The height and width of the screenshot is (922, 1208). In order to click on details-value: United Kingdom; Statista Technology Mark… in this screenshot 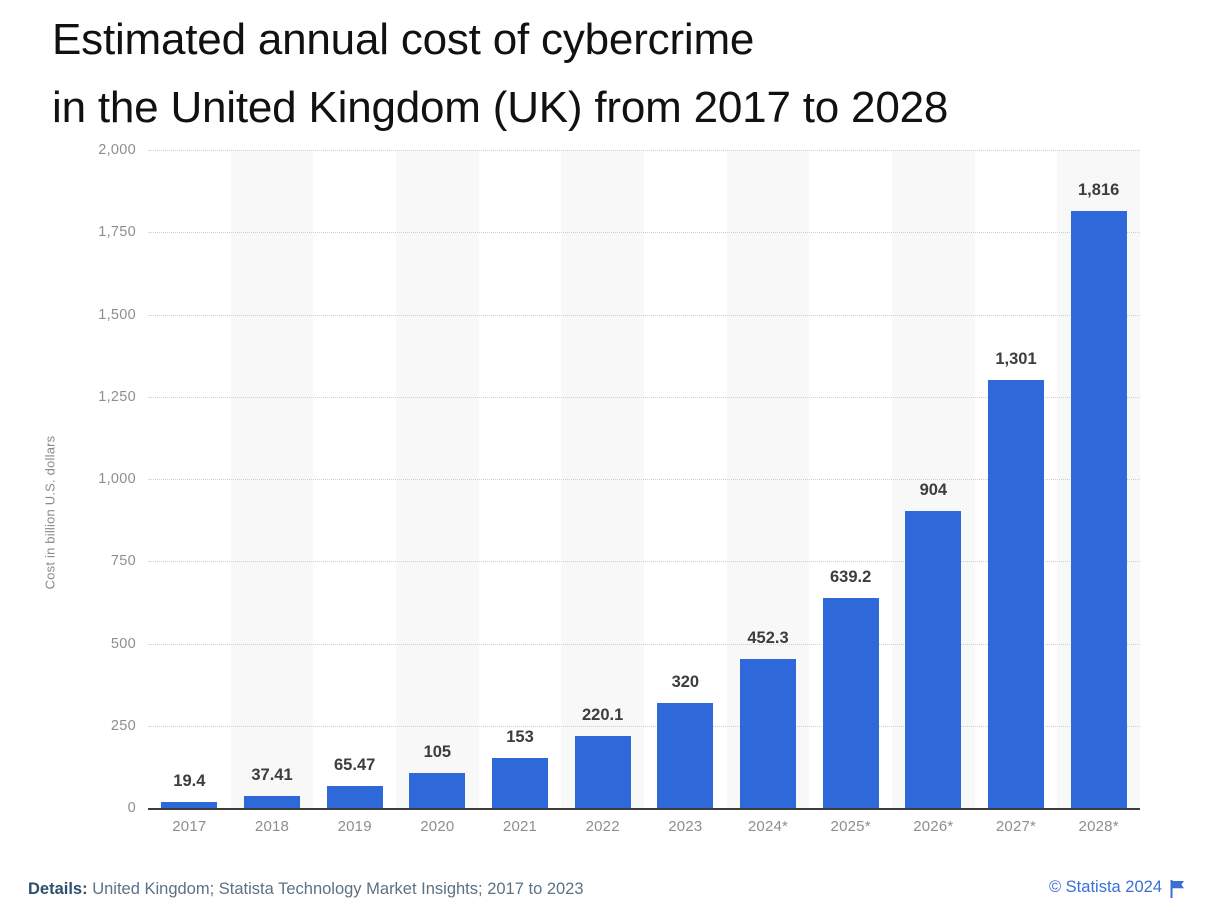, I will do `click(338, 889)`.